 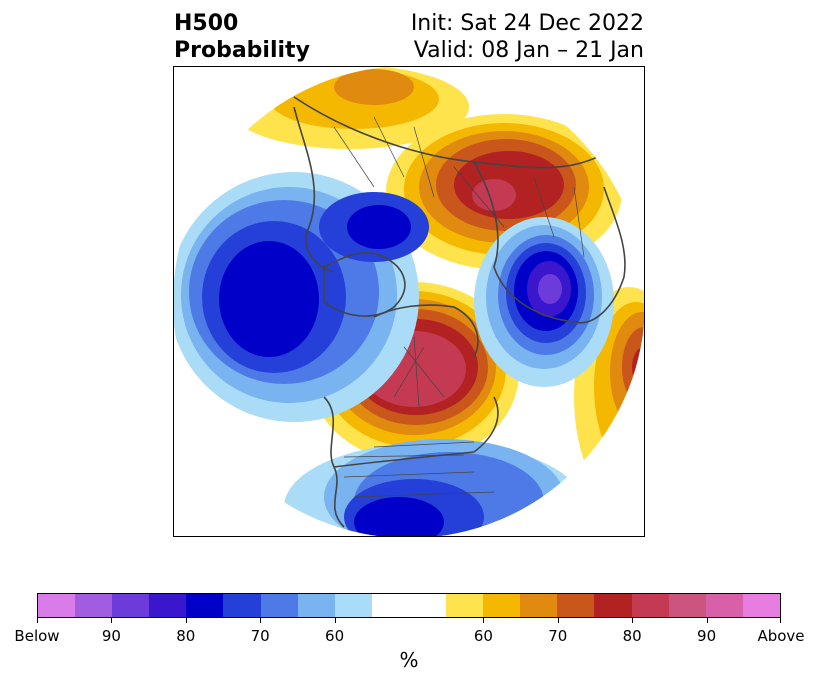 I want to click on colorbar-unit: %, so click(x=409, y=660).